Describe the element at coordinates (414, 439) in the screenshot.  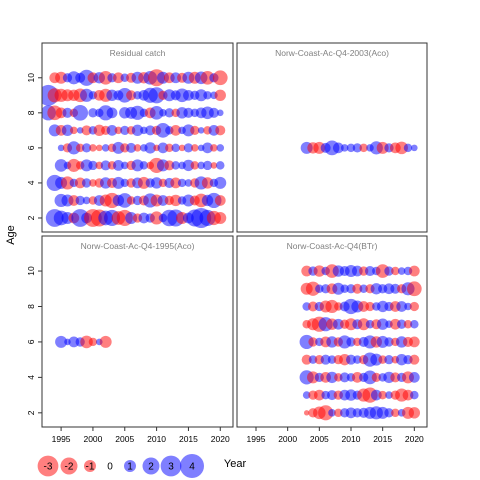
I see `x-tick-label: 2020` at that location.